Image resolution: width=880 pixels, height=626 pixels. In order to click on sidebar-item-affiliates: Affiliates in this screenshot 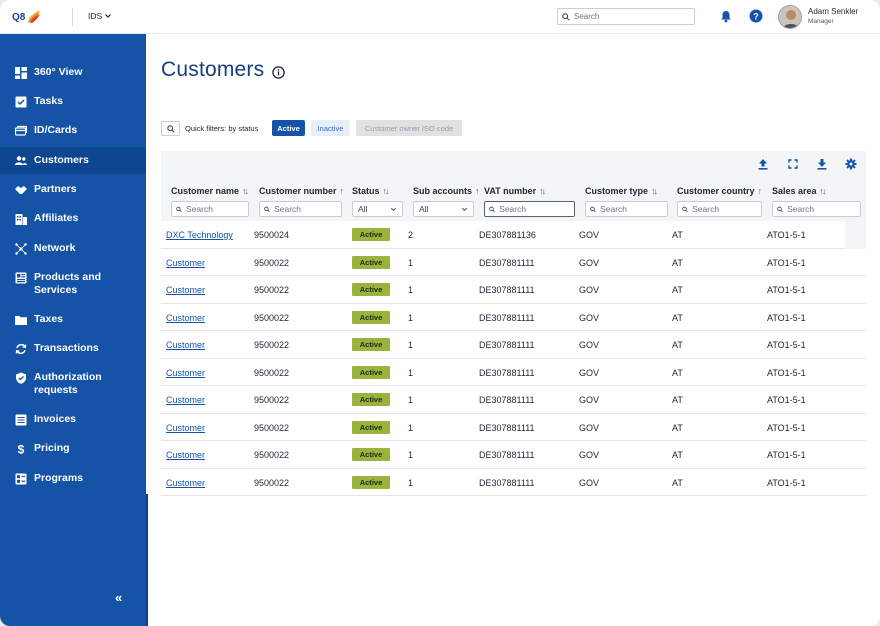, I will do `click(73, 218)`.